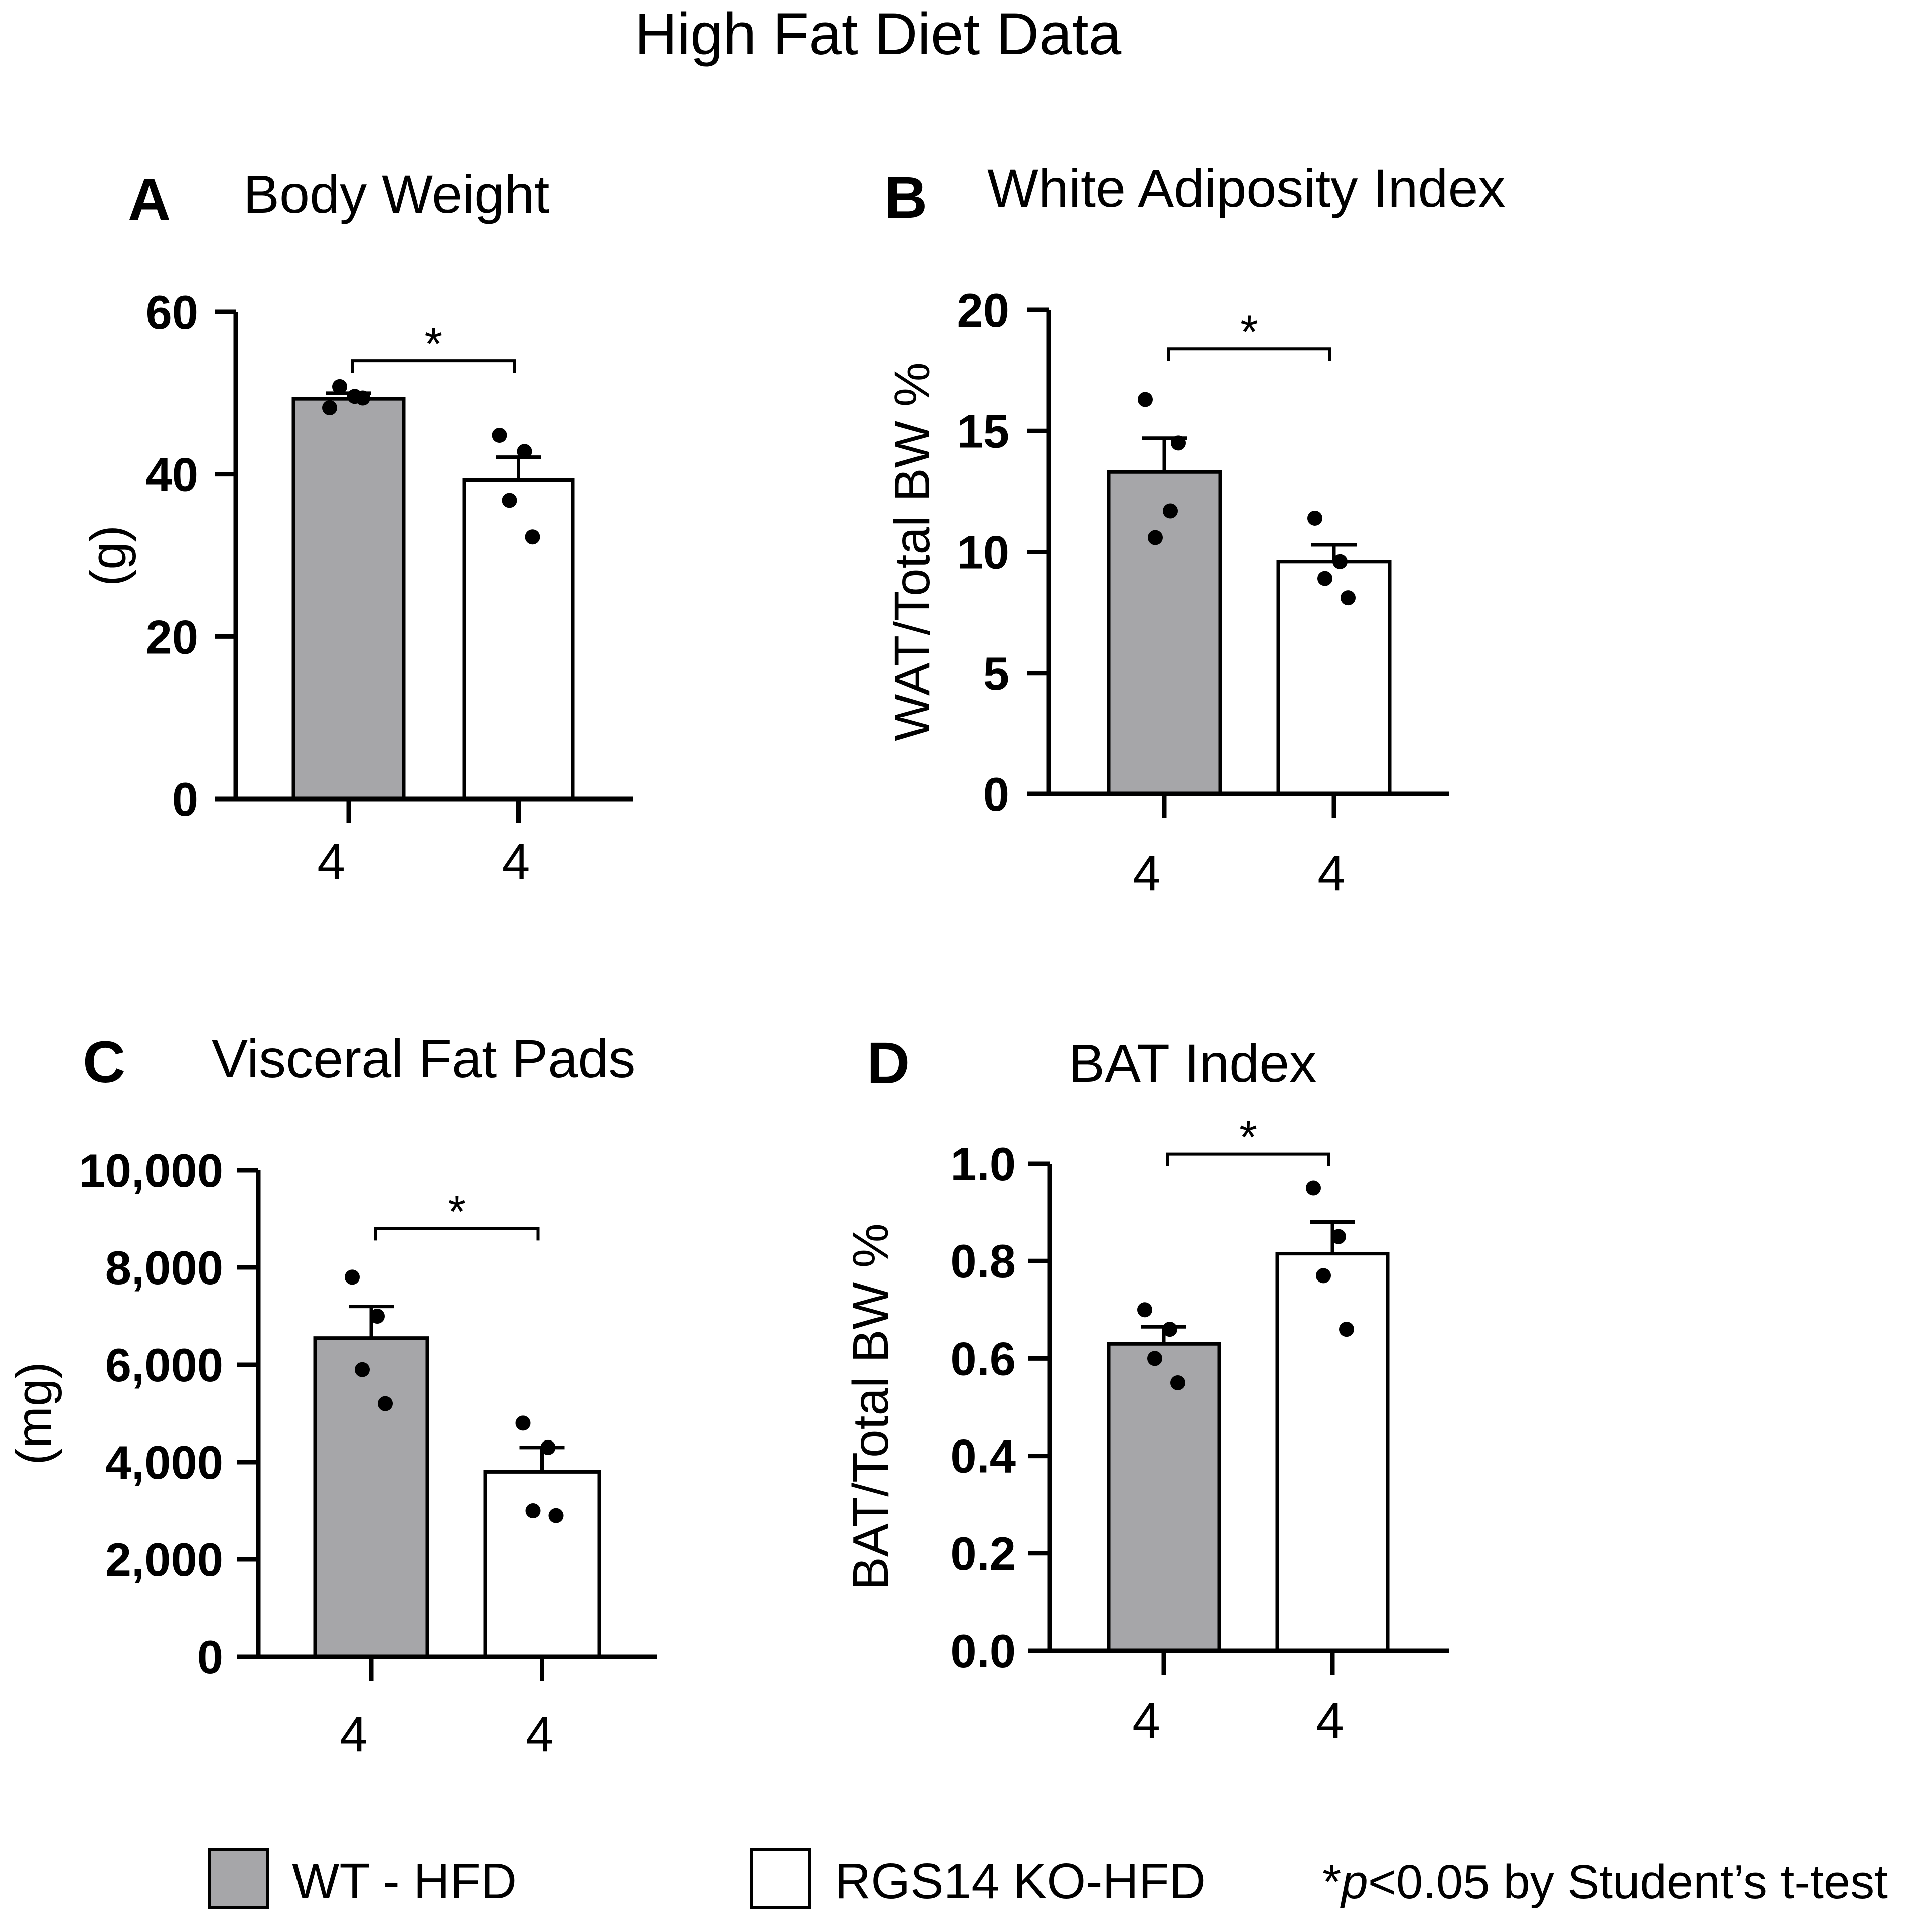 The image size is (1932, 1921). I want to click on panel-b-ytick-label-4: 20, so click(983, 310).